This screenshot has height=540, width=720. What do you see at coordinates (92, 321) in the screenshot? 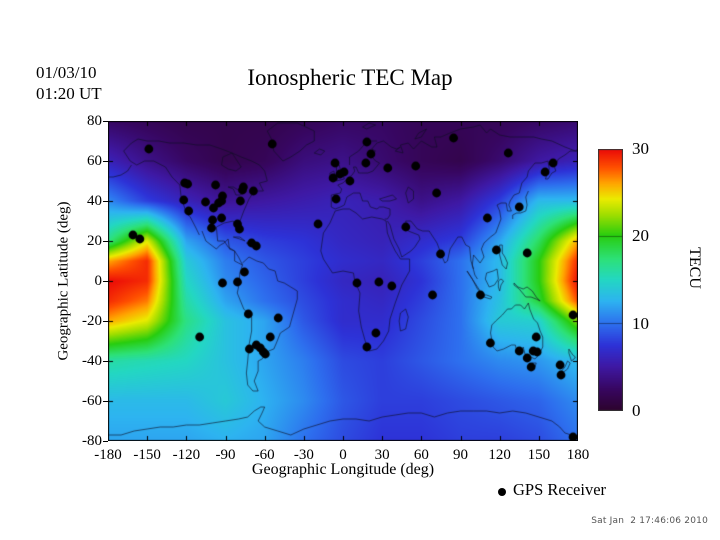
I see `y-tick-label: -20` at bounding box center [92, 321].